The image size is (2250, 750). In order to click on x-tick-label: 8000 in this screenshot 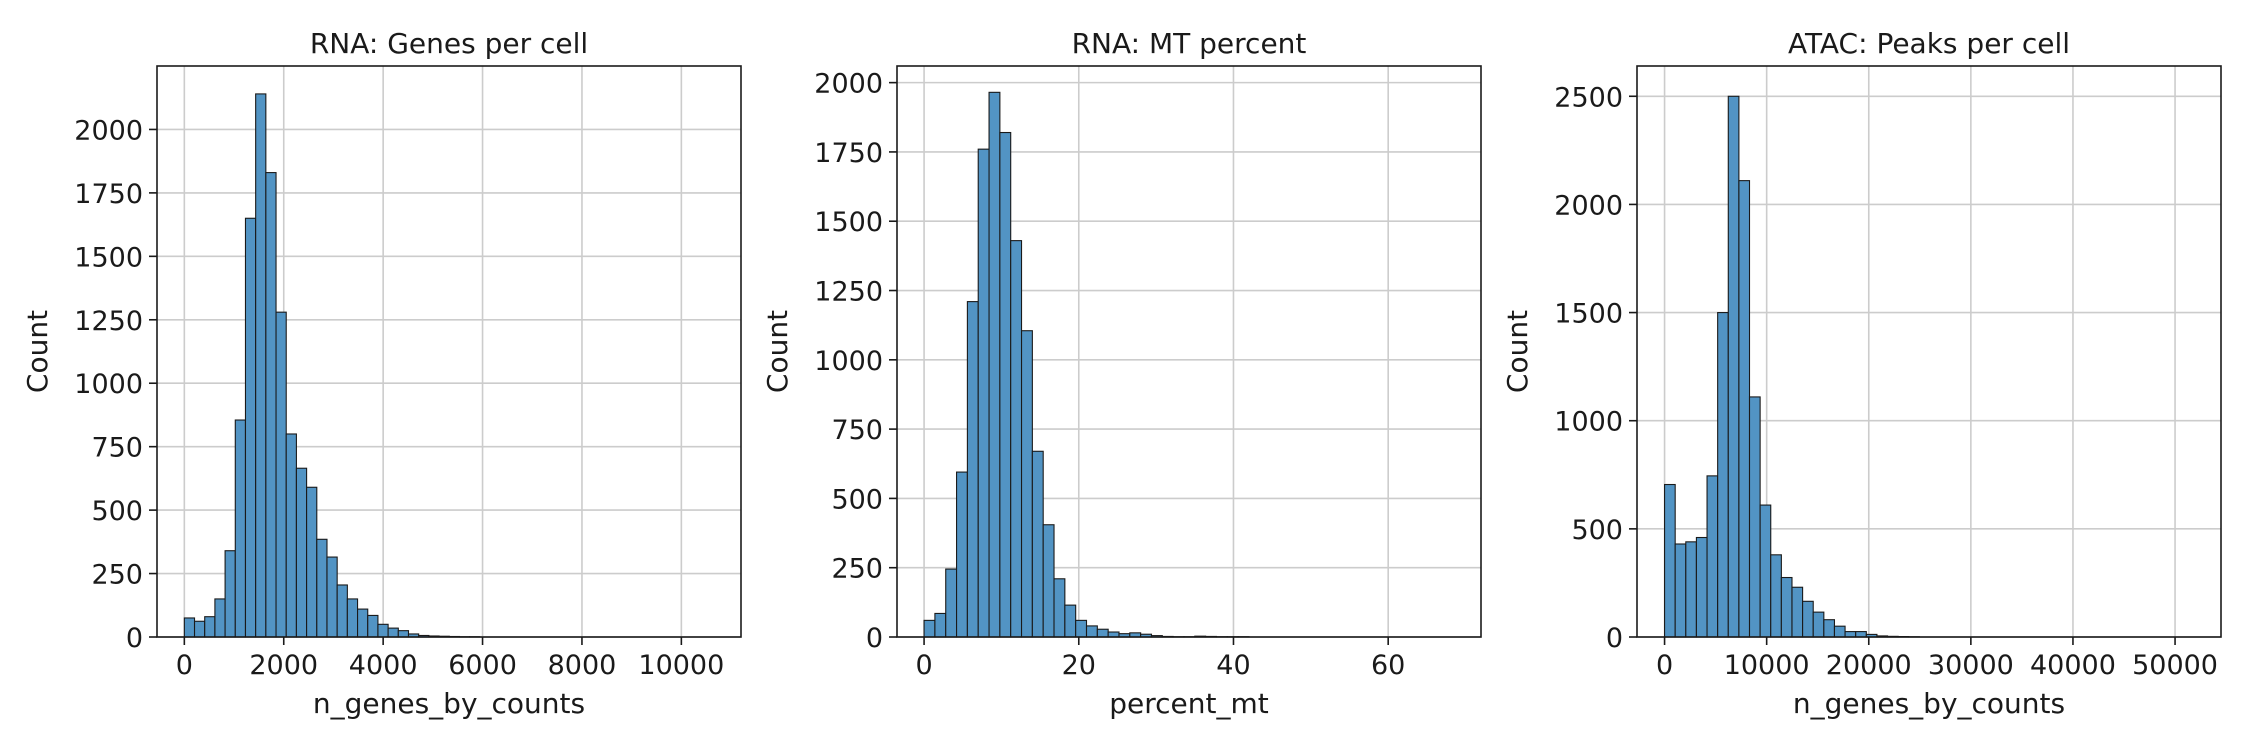, I will do `click(582, 665)`.